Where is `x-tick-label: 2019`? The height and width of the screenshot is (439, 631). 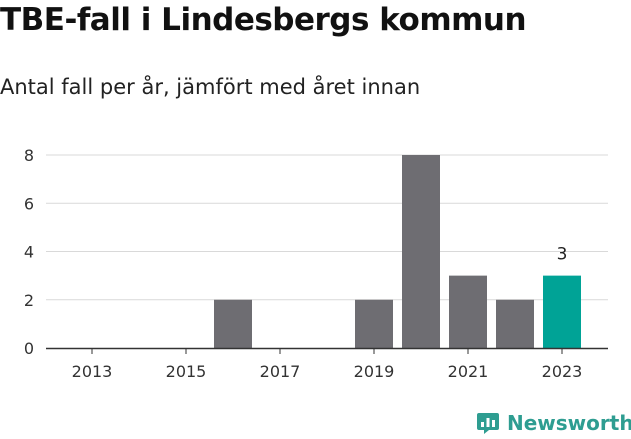 x-tick-label: 2019 is located at coordinates (374, 371).